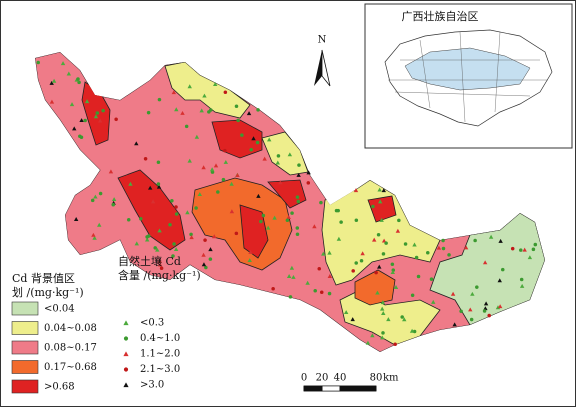  I want to click on legend-label: 2.1~3.0, so click(160, 369).